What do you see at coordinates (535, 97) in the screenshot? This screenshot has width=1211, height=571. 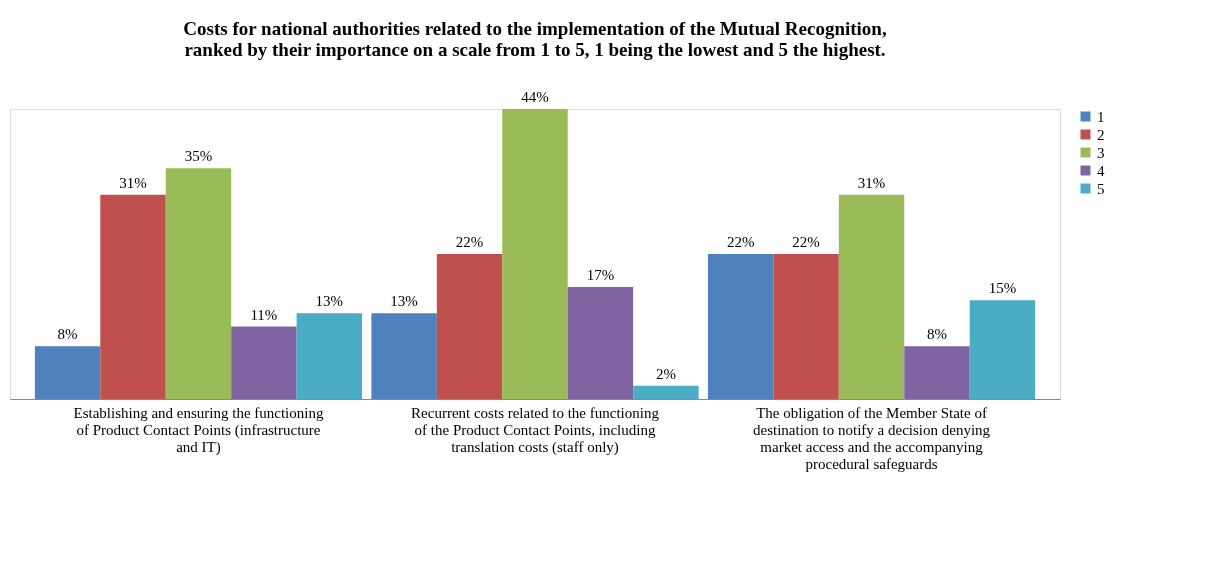 I see `data-label: 44%` at bounding box center [535, 97].